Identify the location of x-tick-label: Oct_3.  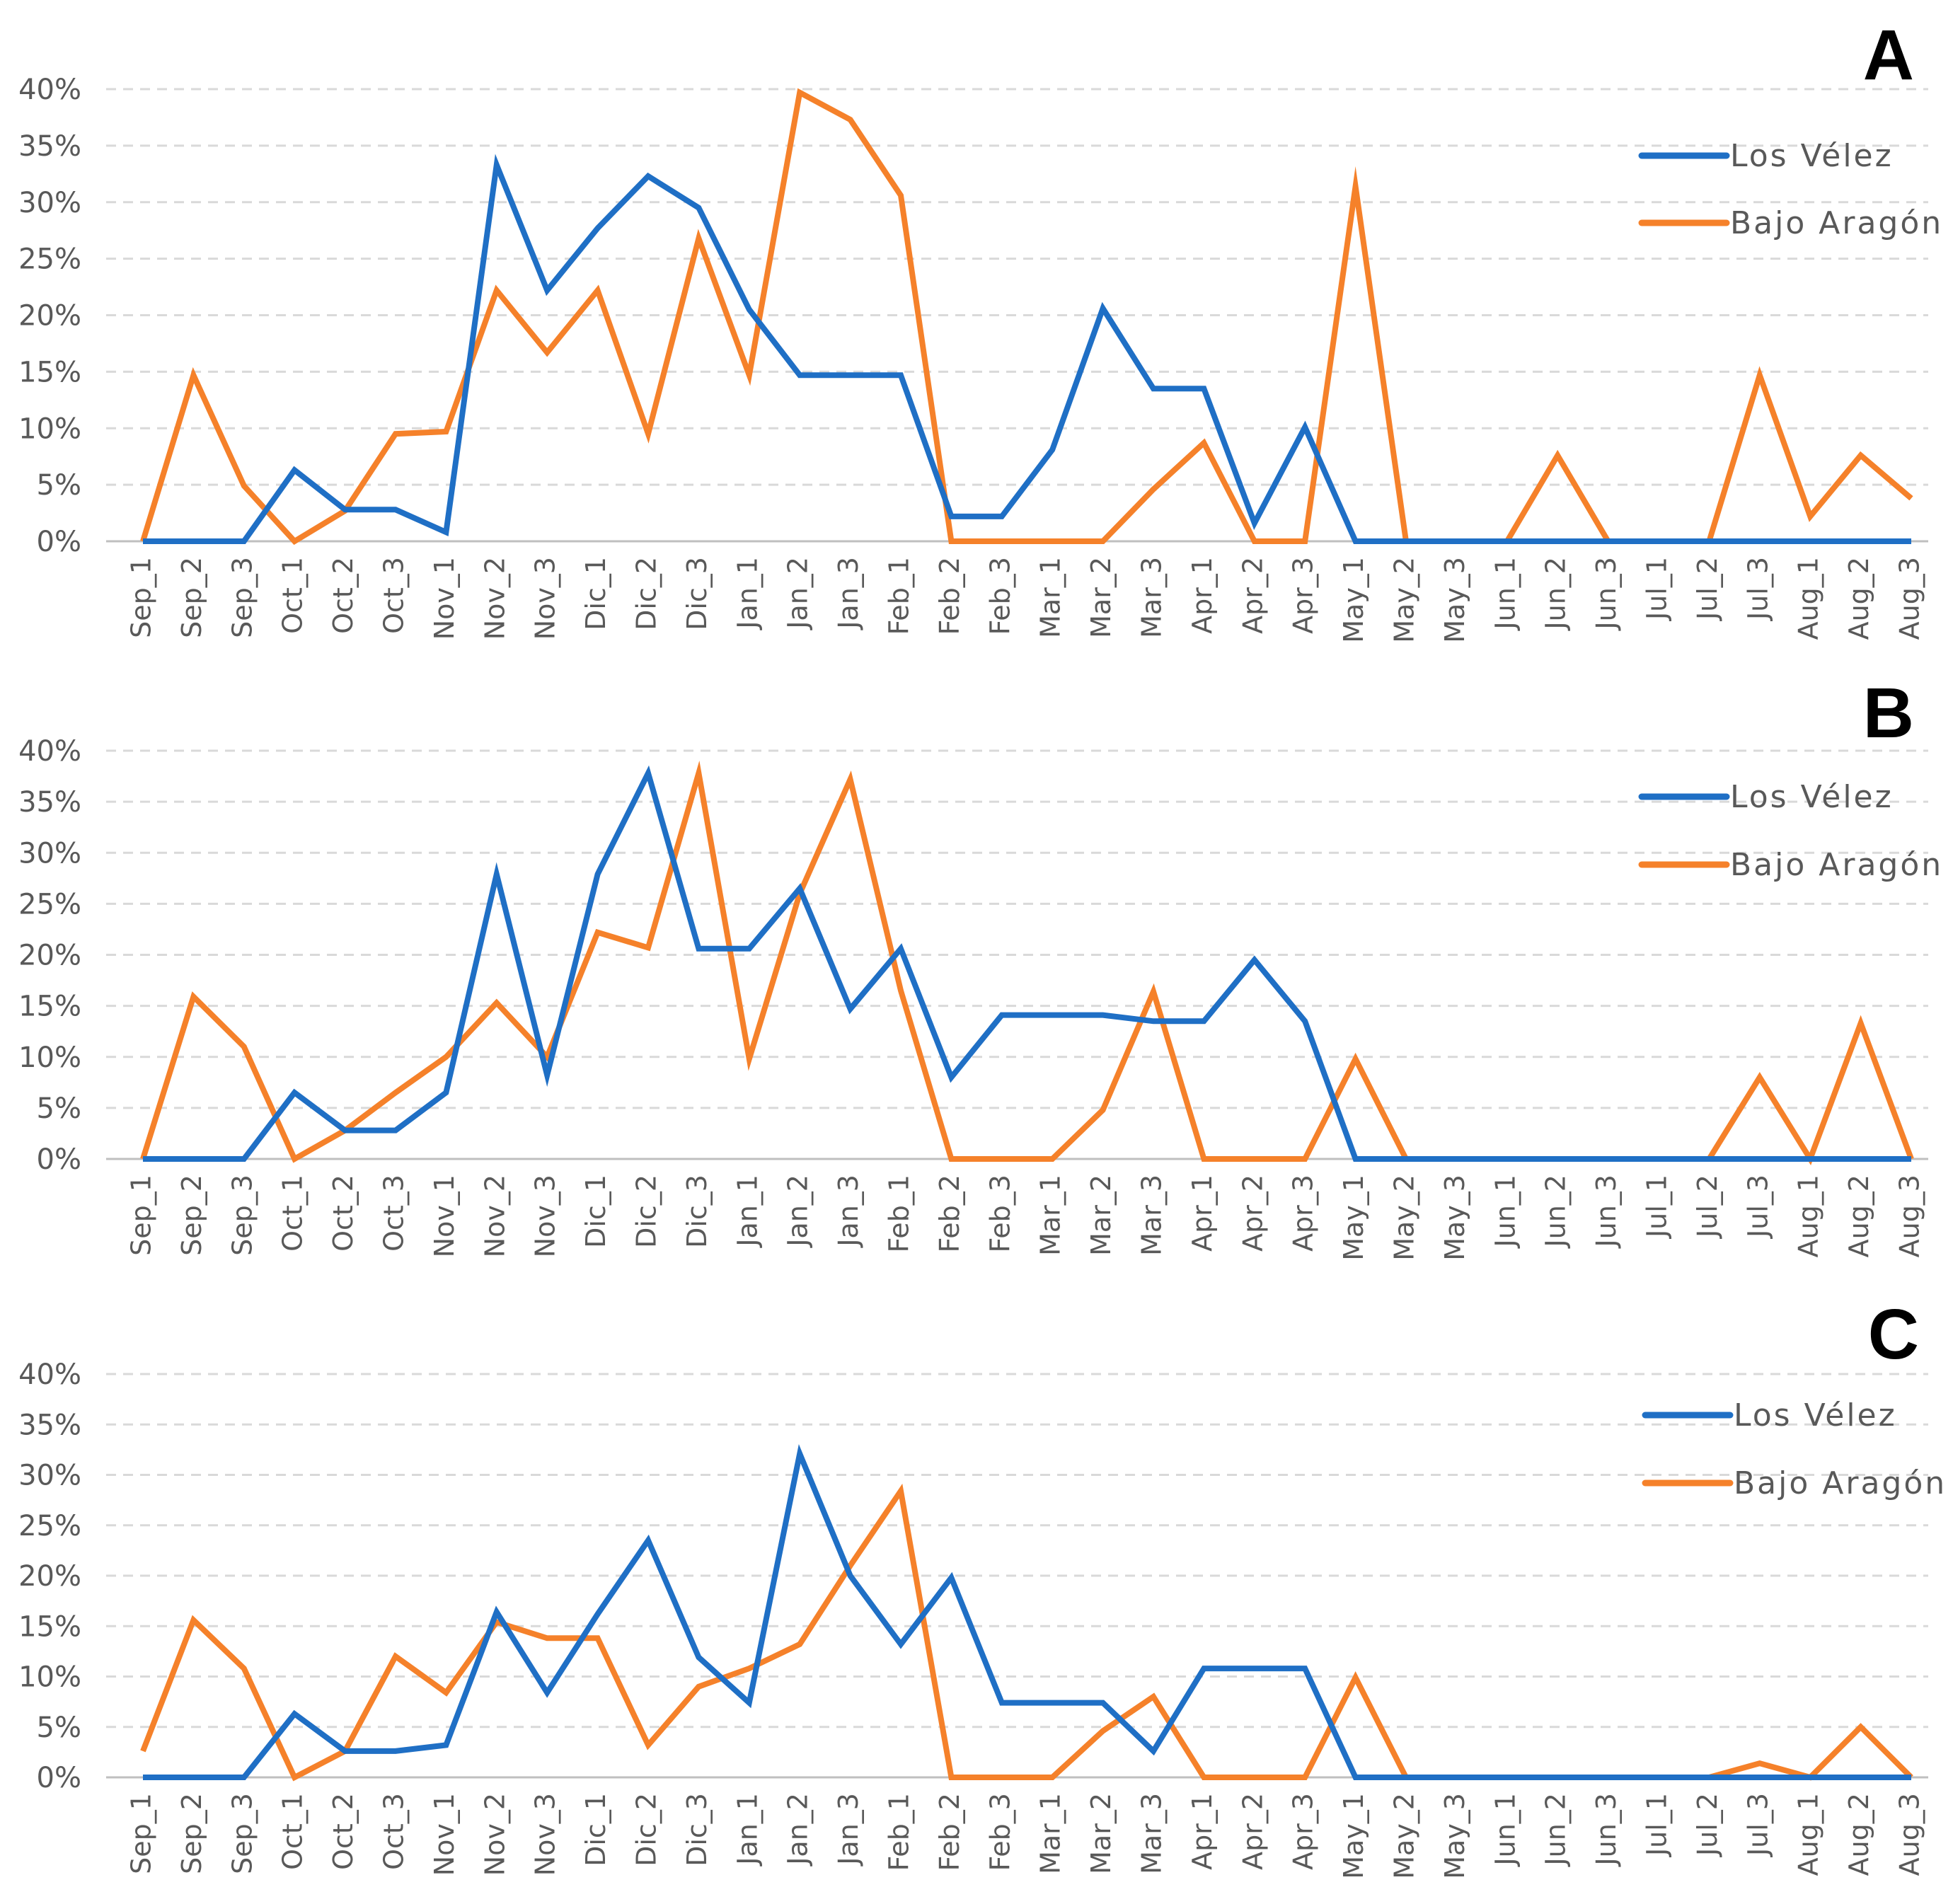
(394, 595).